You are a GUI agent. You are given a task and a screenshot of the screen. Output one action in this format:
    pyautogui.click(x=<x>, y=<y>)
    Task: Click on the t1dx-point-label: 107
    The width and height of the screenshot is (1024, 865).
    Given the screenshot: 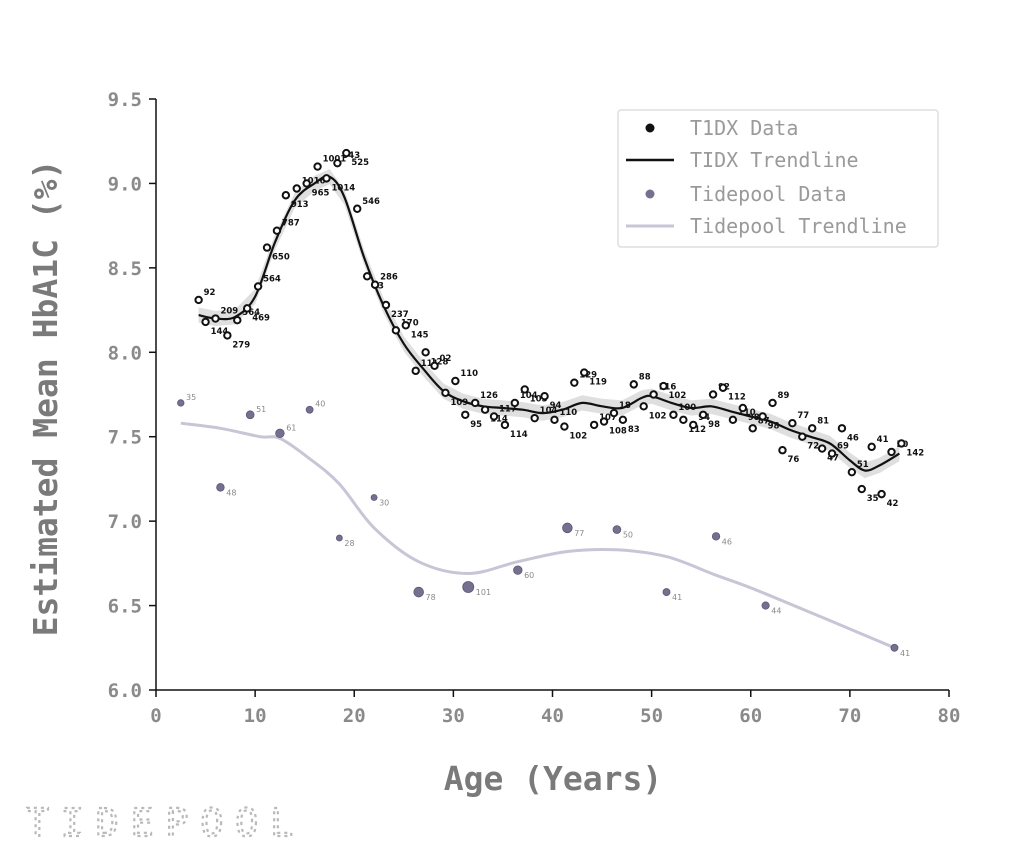 What is the action you would take?
    pyautogui.click(x=608, y=418)
    